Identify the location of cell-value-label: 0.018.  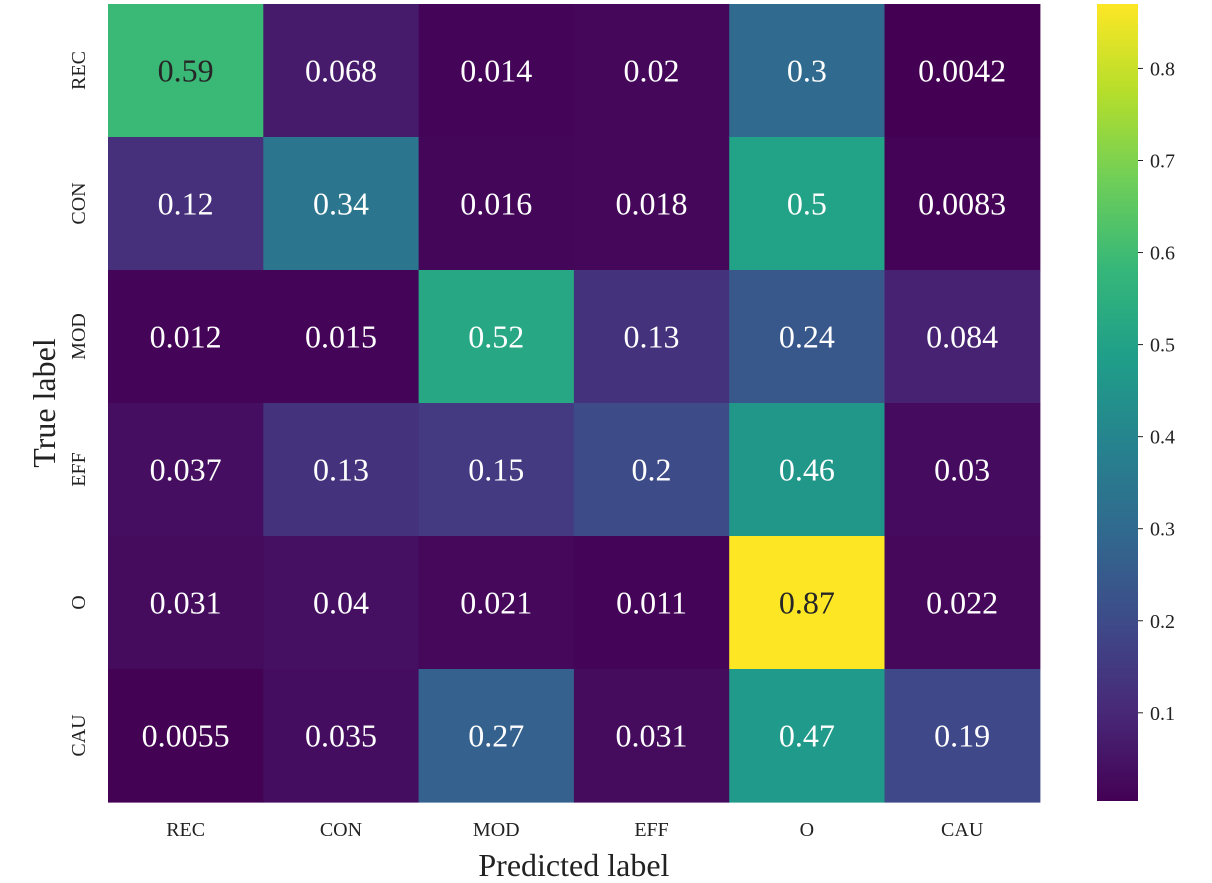
(652, 204).